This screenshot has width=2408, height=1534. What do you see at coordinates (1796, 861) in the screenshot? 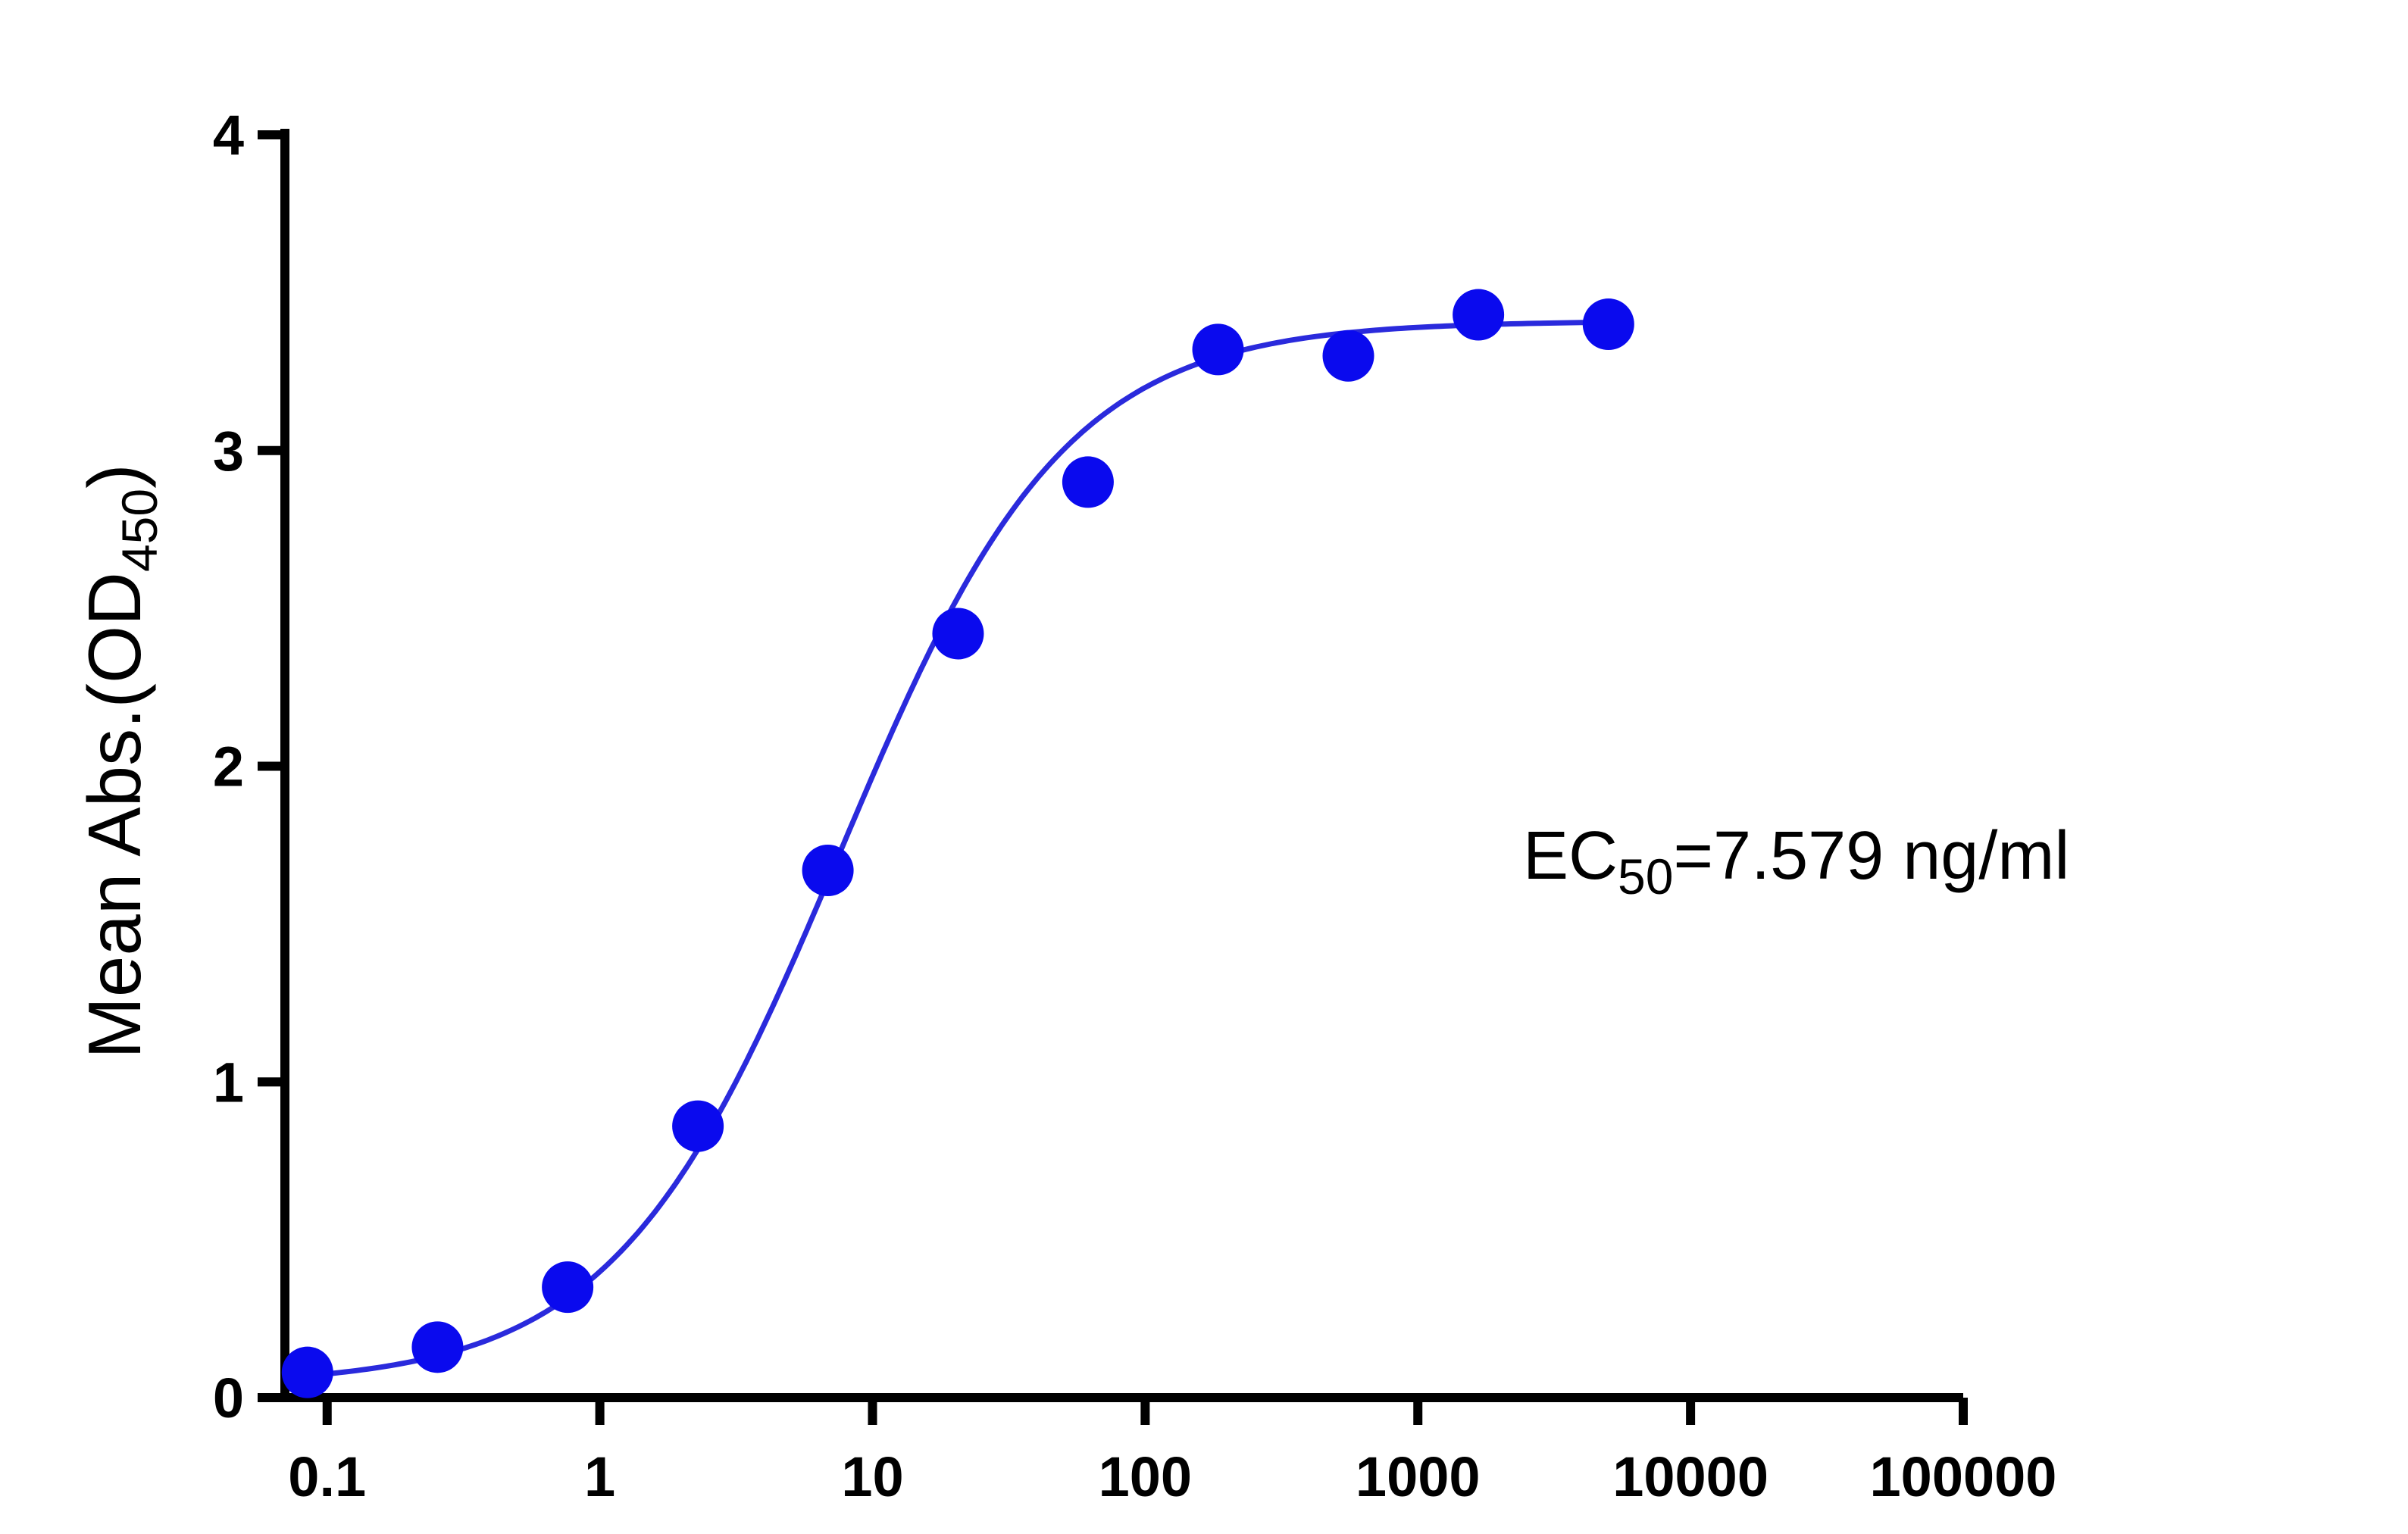
I see `ec50-annotation: EC50=7.579 ng/ml` at bounding box center [1796, 861].